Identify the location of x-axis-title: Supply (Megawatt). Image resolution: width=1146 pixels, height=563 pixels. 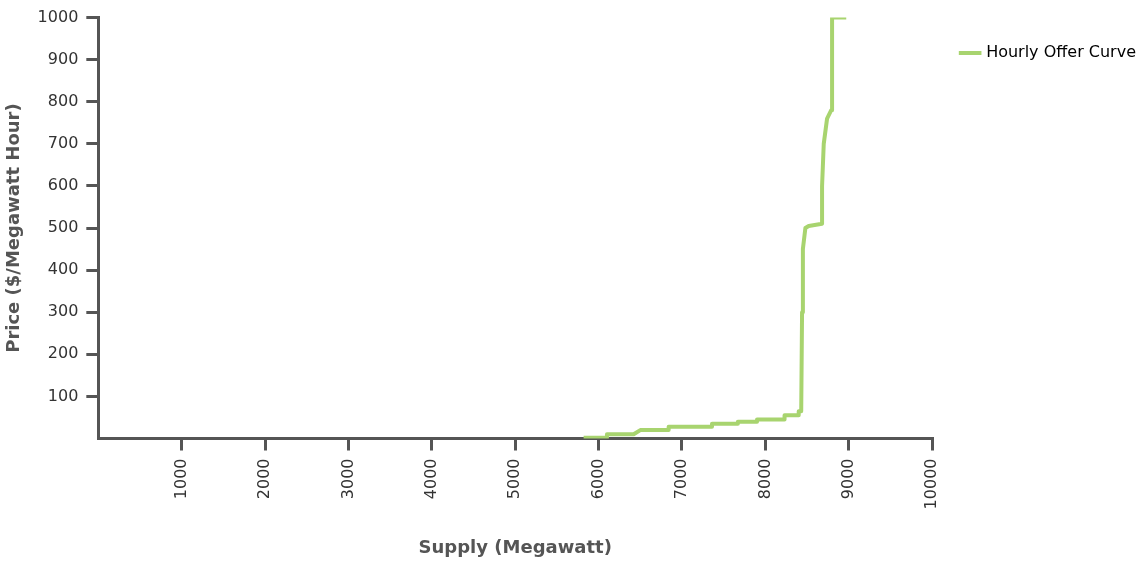
(515, 546).